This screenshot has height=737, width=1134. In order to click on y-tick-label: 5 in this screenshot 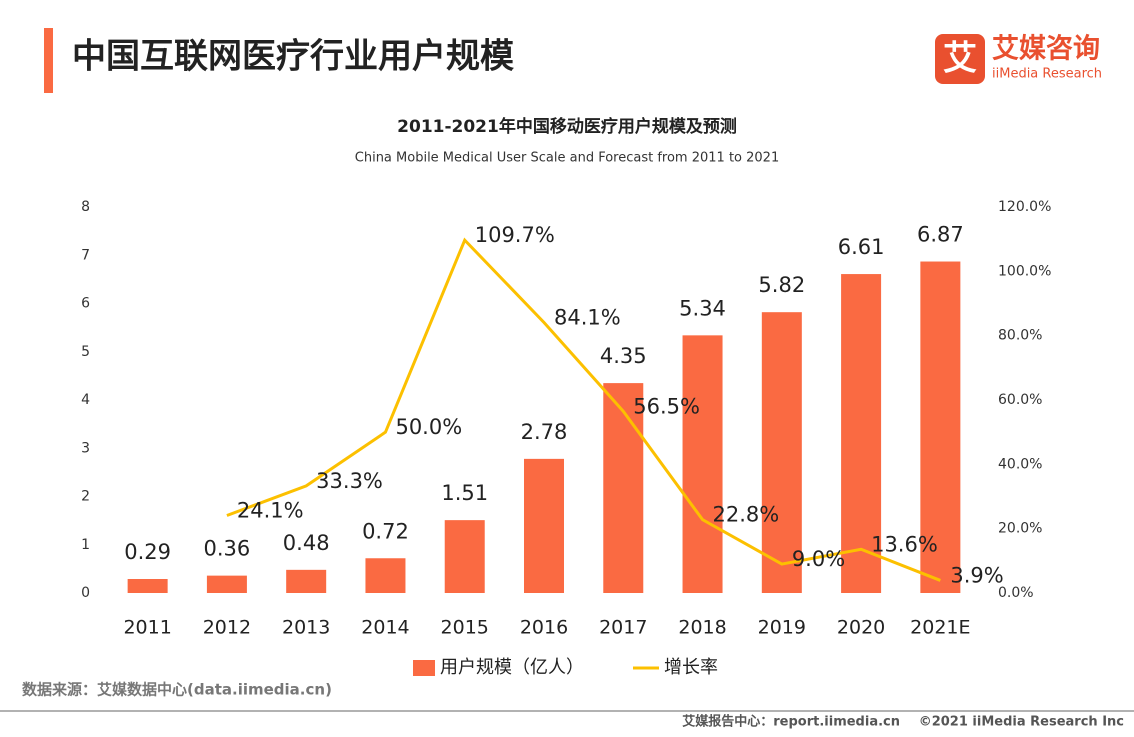, I will do `click(85, 352)`.